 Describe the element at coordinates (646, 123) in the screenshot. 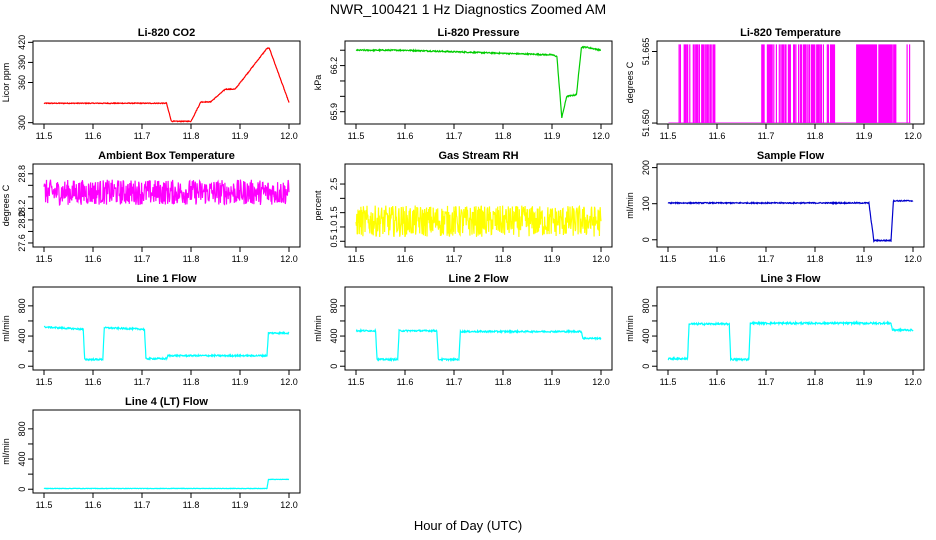

I see `y-tick-label: 51.650` at that location.